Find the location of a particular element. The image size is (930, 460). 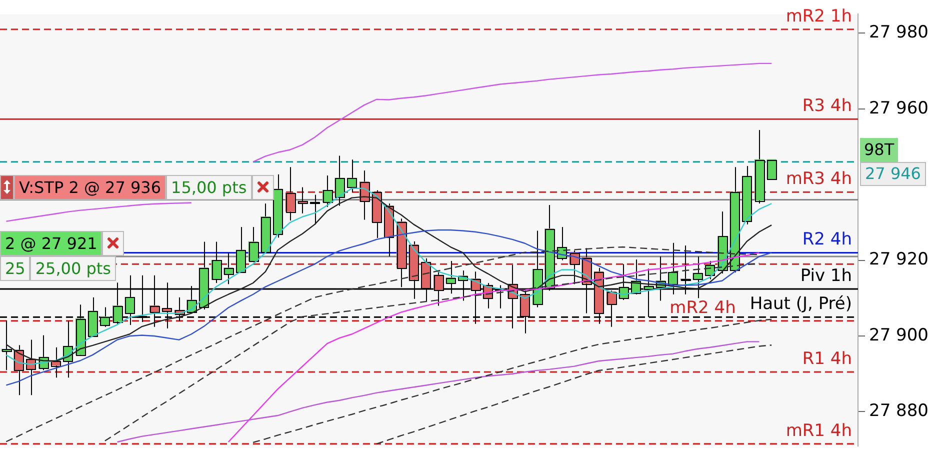

ref-line-label: R3 4h is located at coordinates (827, 106).